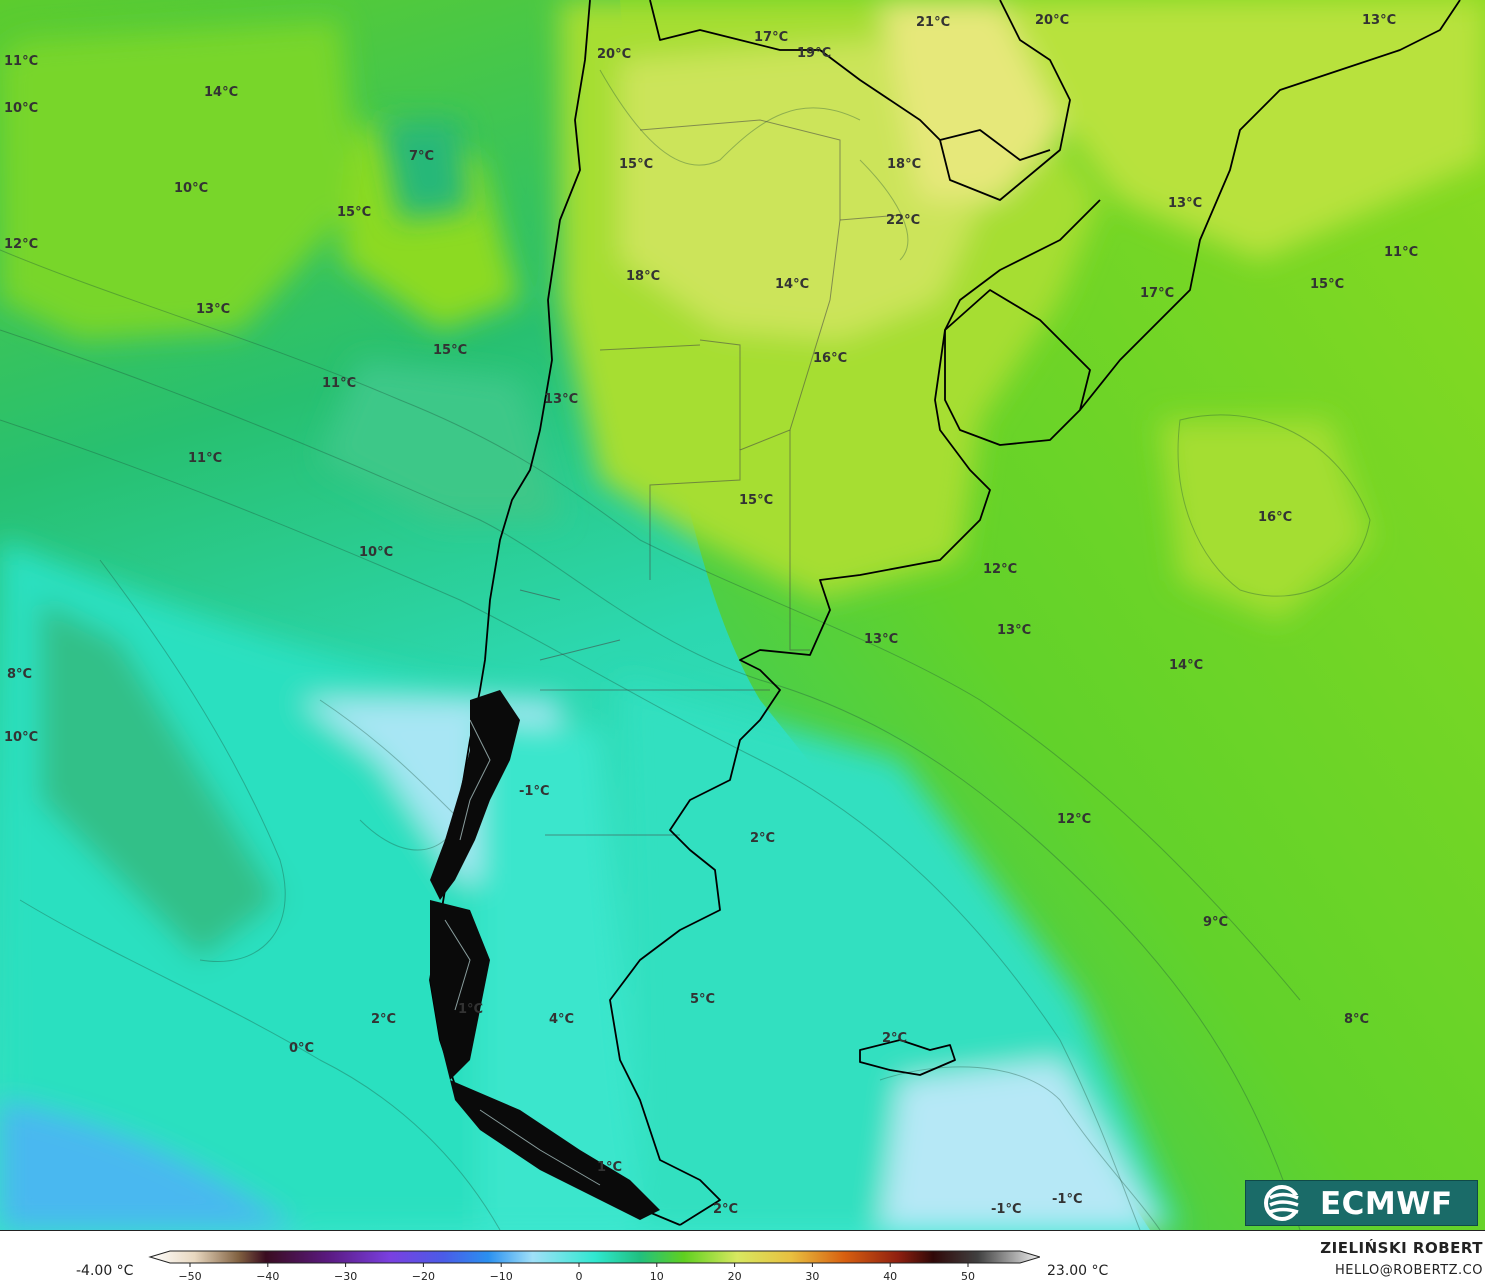 The height and width of the screenshot is (1288, 1485). I want to click on temp-label: 0°C, so click(301, 1048).